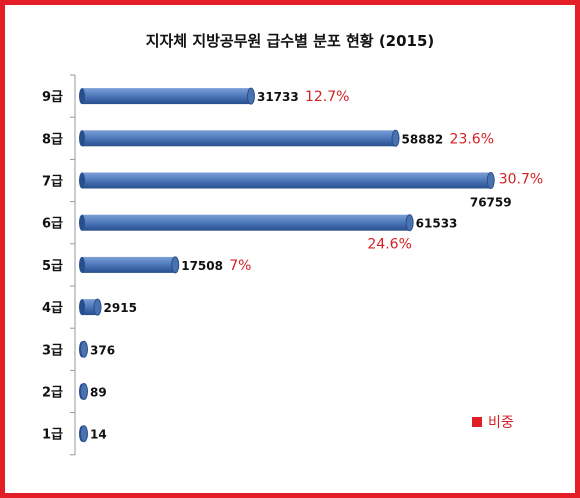 This screenshot has width=580, height=498. Describe the element at coordinates (52, 97) in the screenshot. I see `y-axis-label: 9급` at that location.